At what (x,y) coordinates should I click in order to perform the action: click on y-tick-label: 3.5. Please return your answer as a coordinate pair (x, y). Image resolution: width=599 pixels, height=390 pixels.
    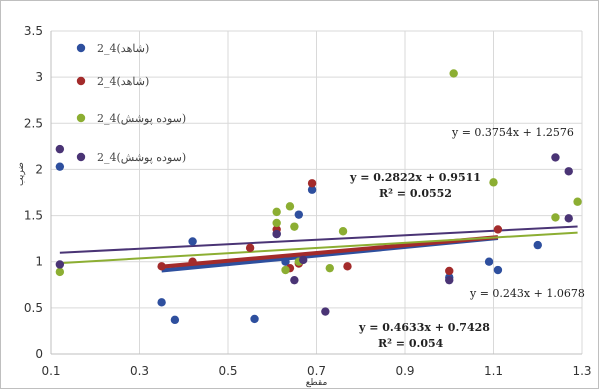
    Looking at the image, I should click on (33, 31).